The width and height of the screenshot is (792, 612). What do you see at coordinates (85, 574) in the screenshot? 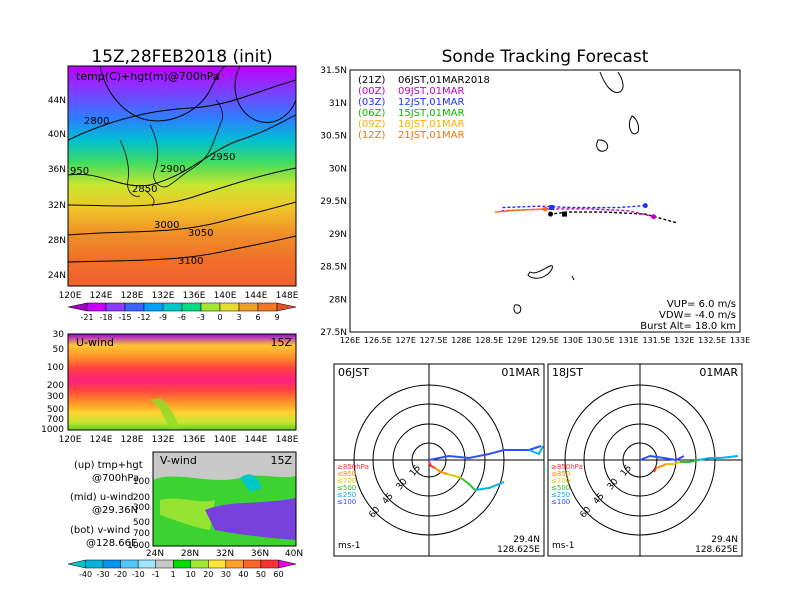
I see `colorbar-label: -40` at bounding box center [85, 574].